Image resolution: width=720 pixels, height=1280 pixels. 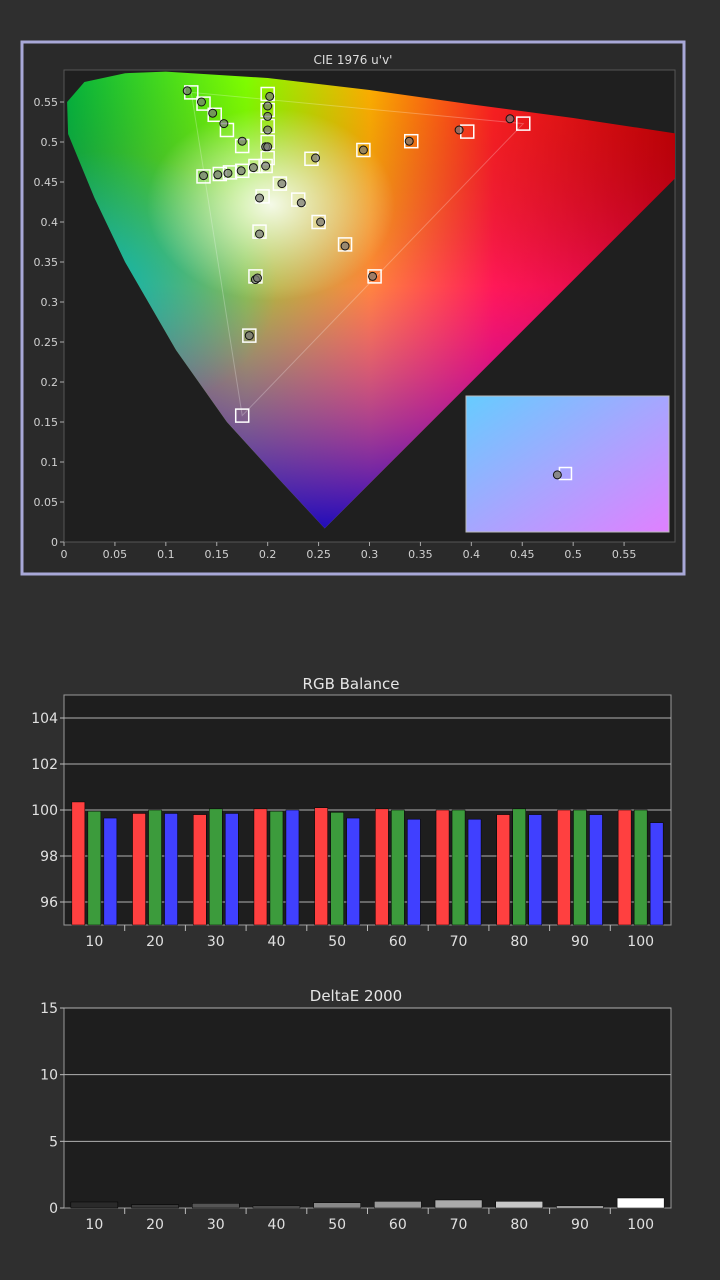 I want to click on cie-x-tick-label: 0.05, so click(x=115, y=554).